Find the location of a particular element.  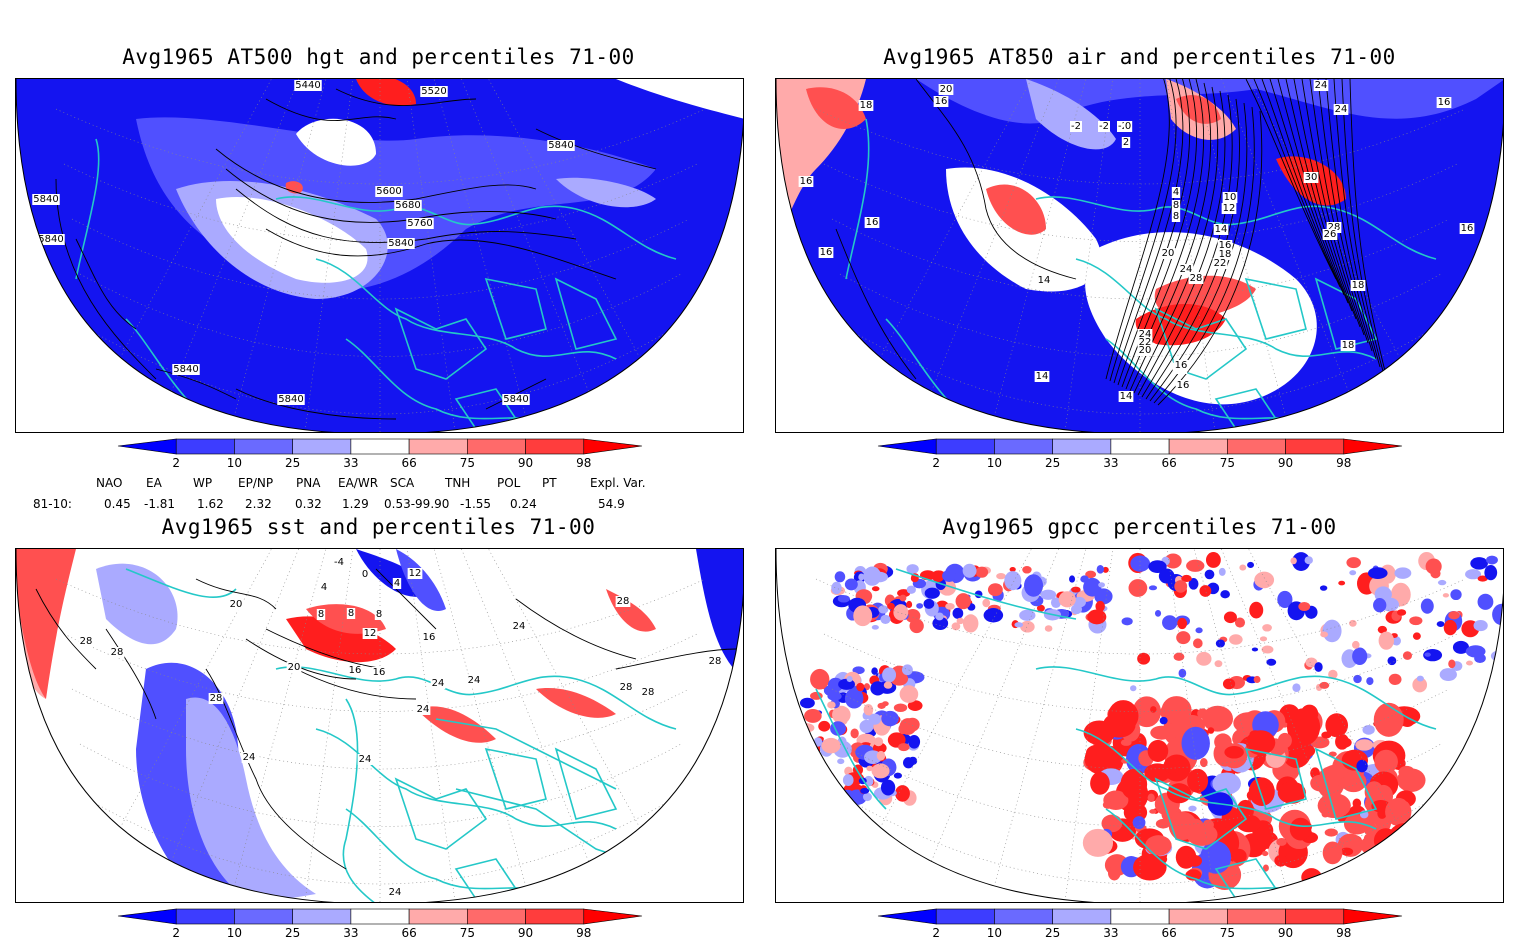

panel-title-sst: Avg1965 sst and percentiles 71-00 is located at coordinates (378, 527).